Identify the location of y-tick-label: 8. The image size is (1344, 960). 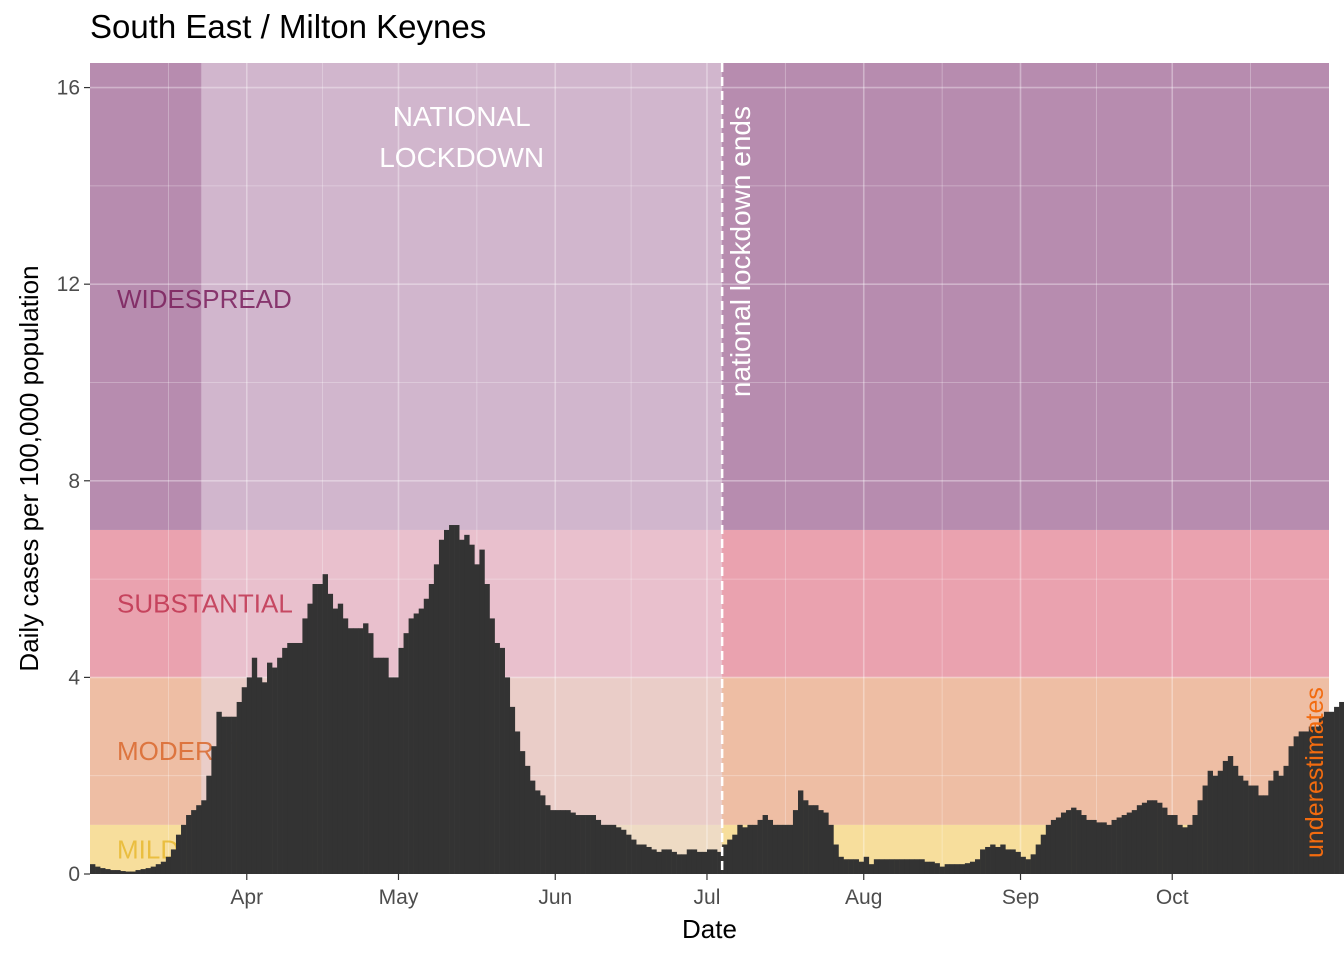
(74, 481).